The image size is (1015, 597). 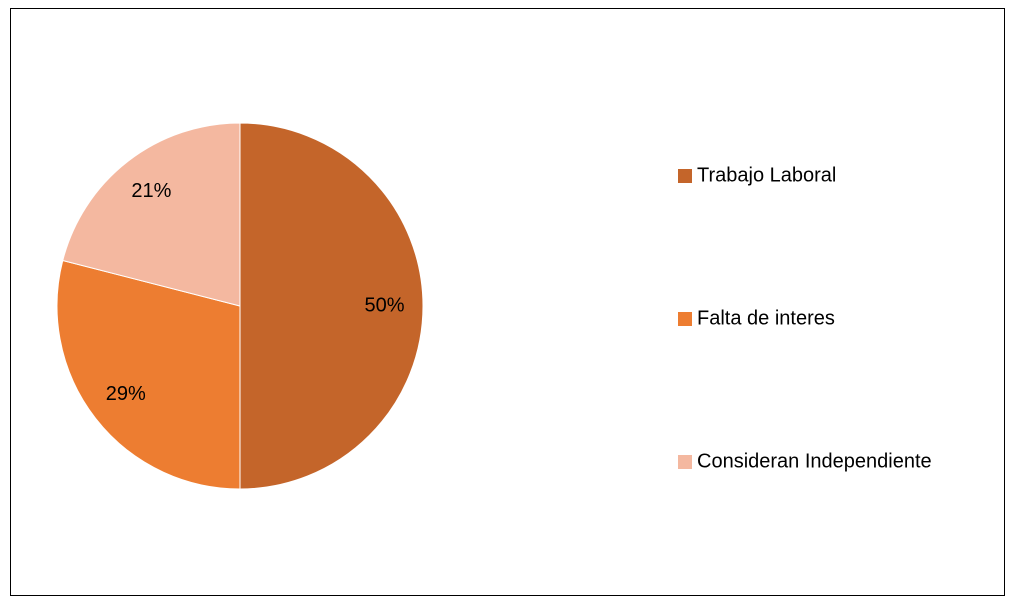 I want to click on legend-label: Trabajo Laboral, so click(x=766, y=175).